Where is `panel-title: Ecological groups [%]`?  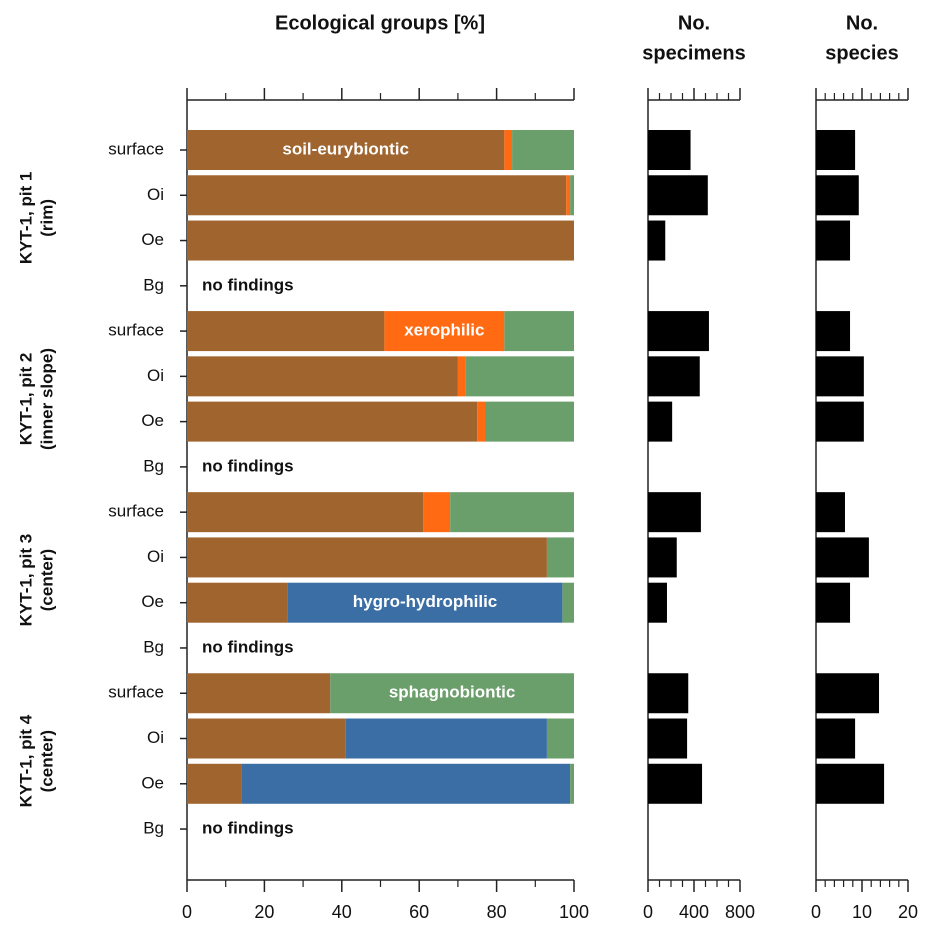
panel-title: Ecological groups [%] is located at coordinates (380, 23).